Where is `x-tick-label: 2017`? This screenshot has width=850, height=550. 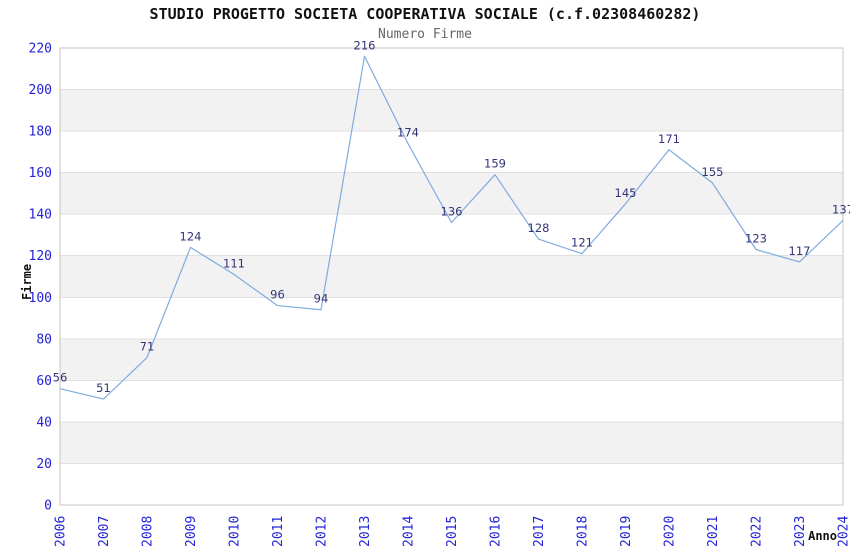 x-tick-label: 2017 is located at coordinates (539, 531).